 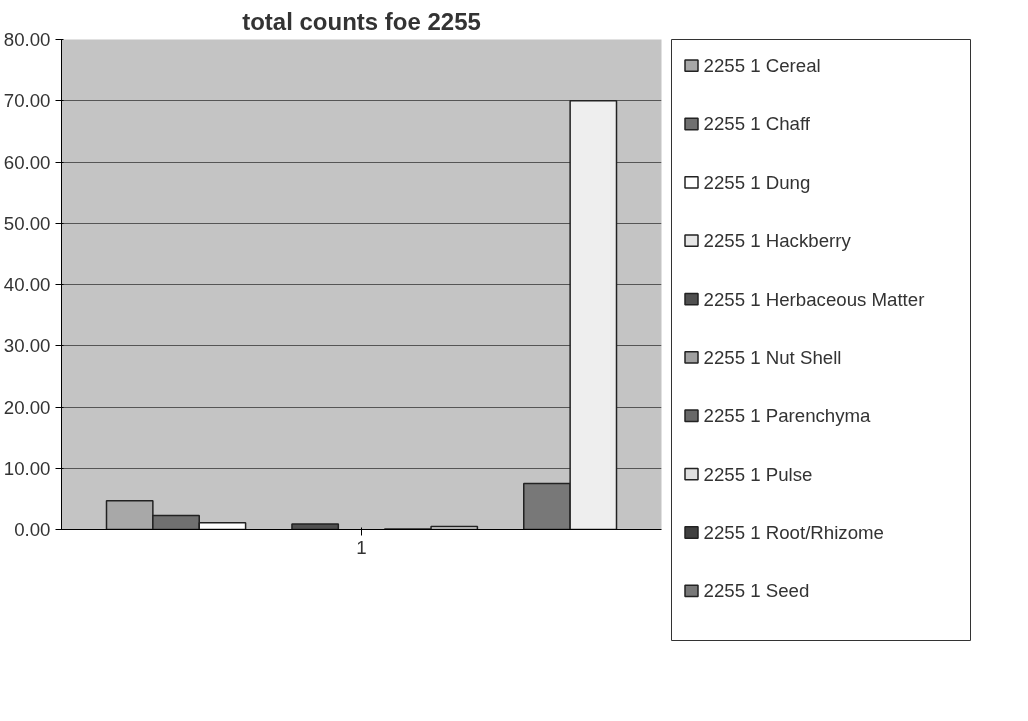 I want to click on legend-label: 2255 1 Nut Shell, so click(x=772, y=357).